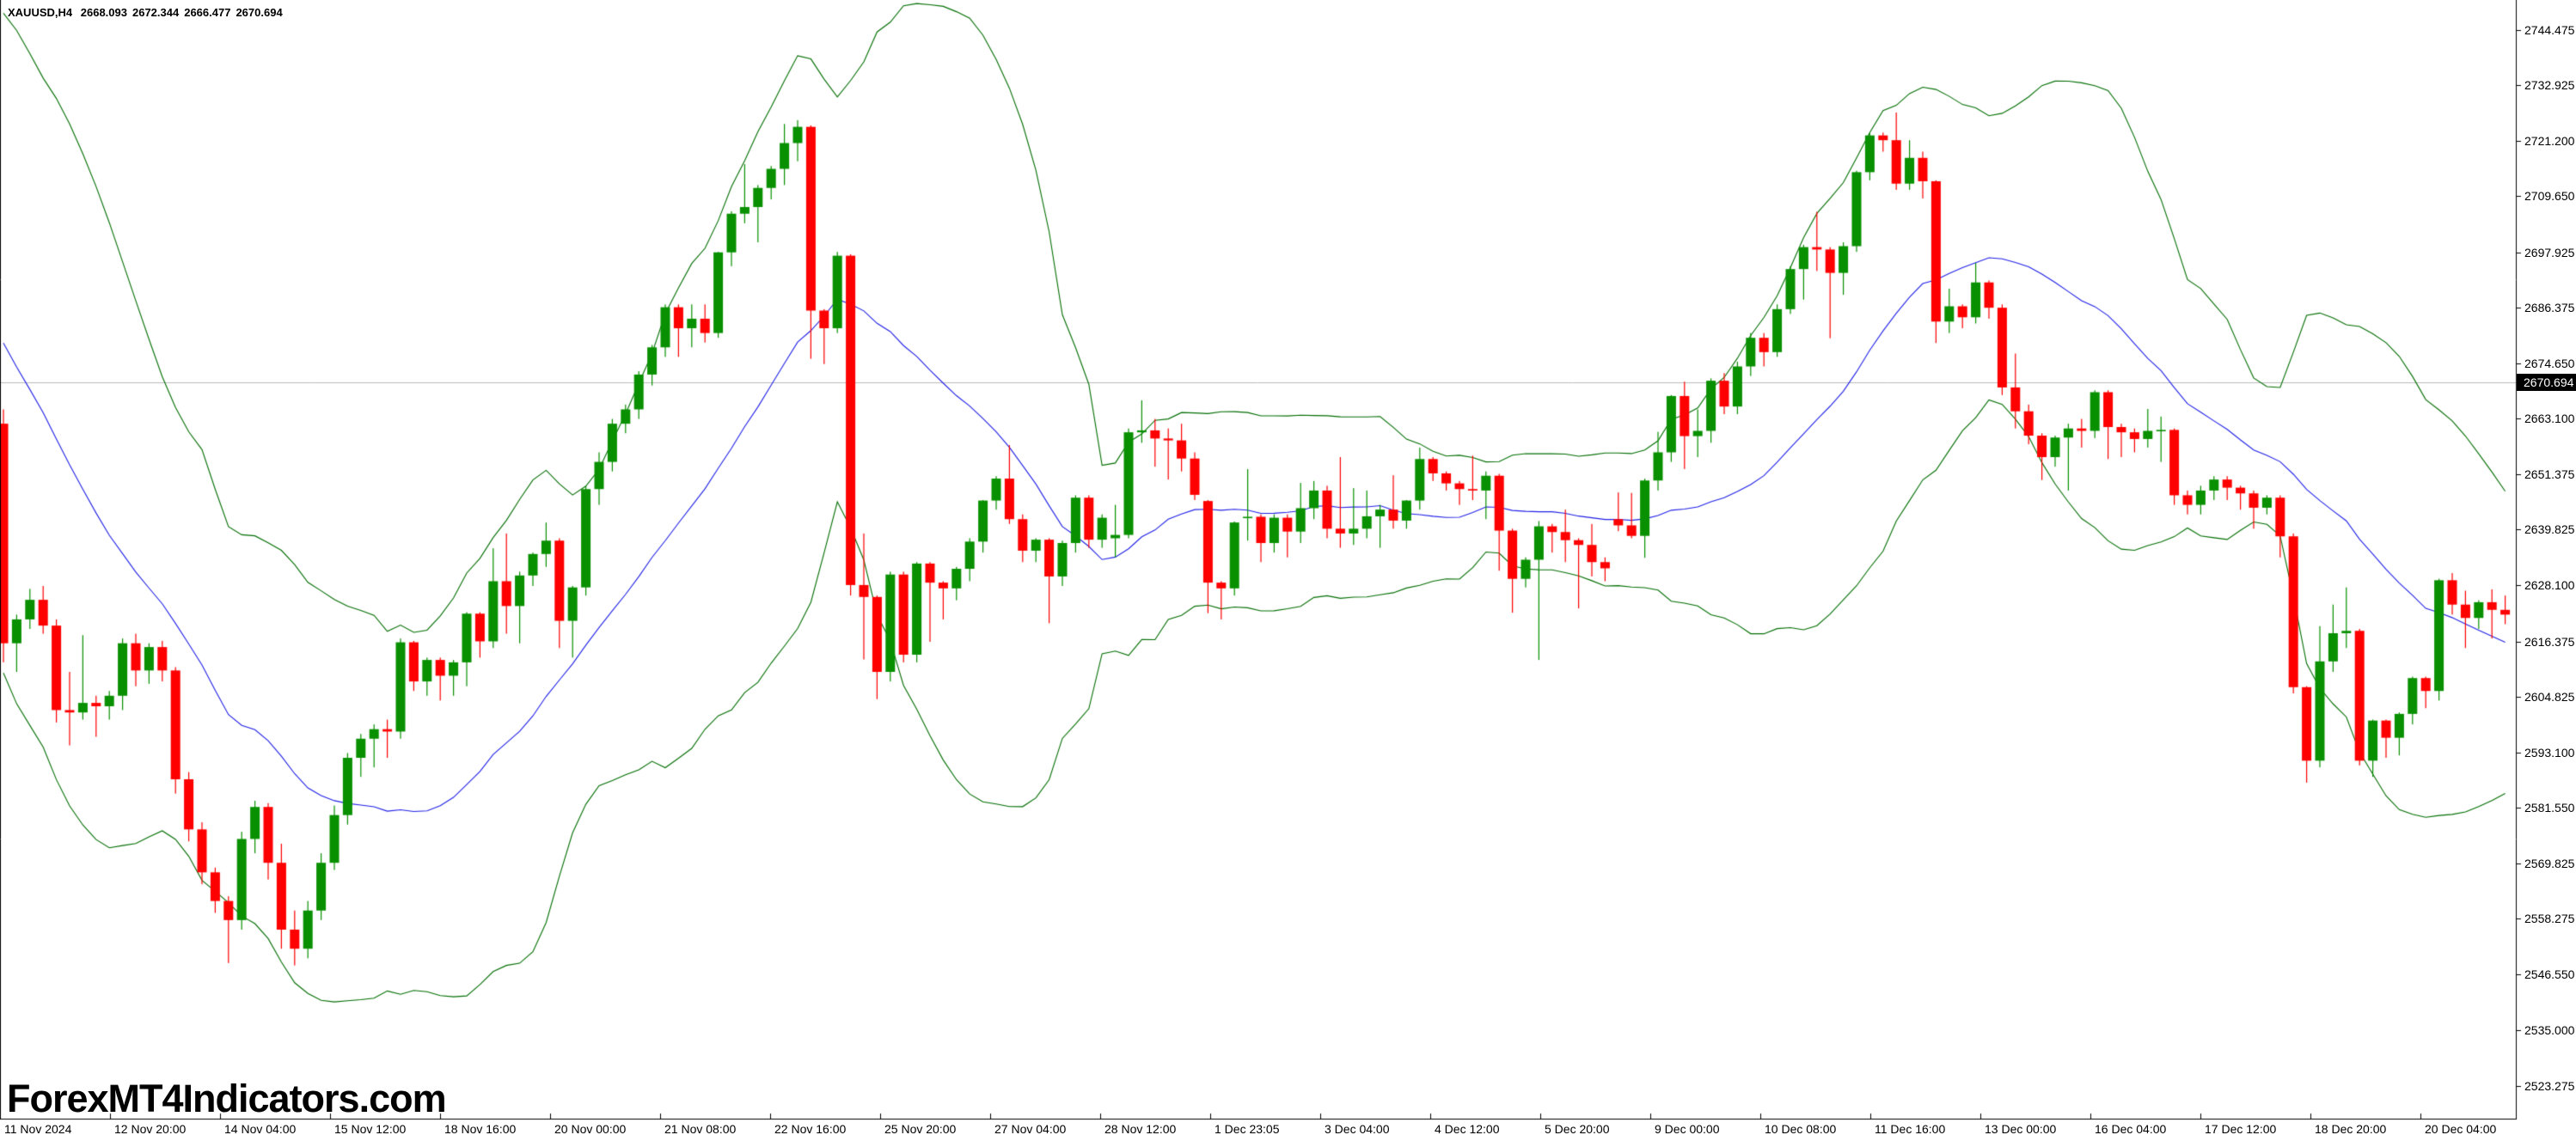  I want to click on price-axis-label: 2581.550, so click(2549, 808).